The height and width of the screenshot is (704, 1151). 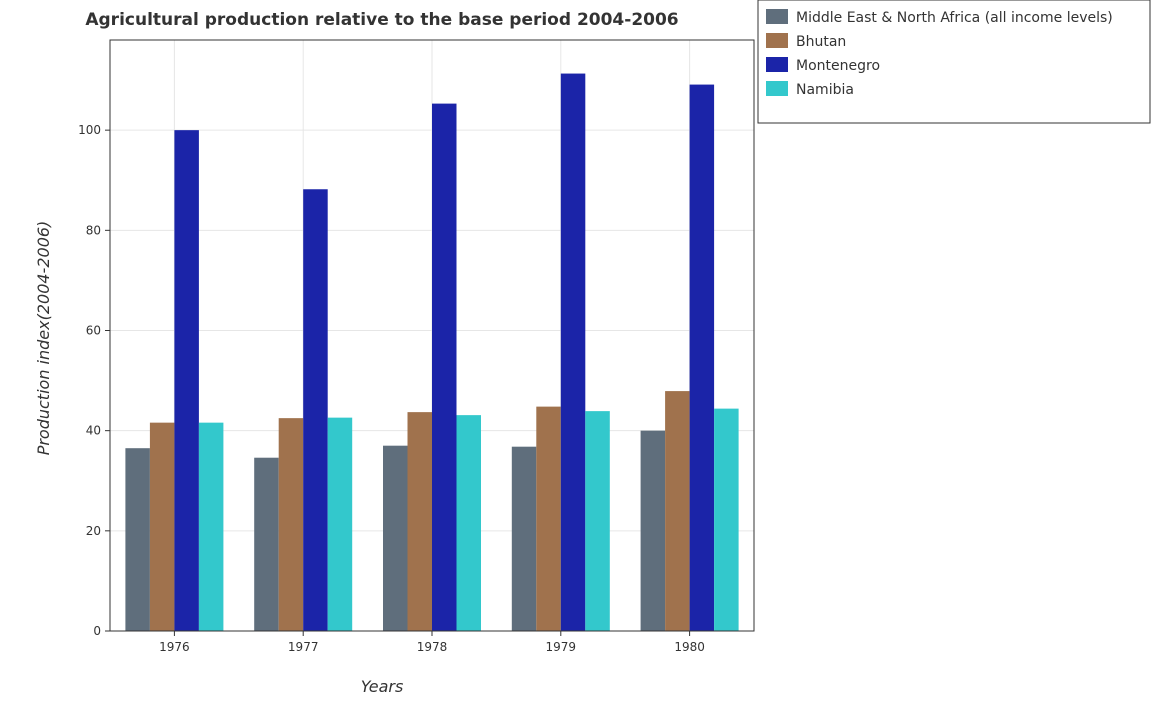 I want to click on bar-1978-namibia, so click(x=468, y=523).